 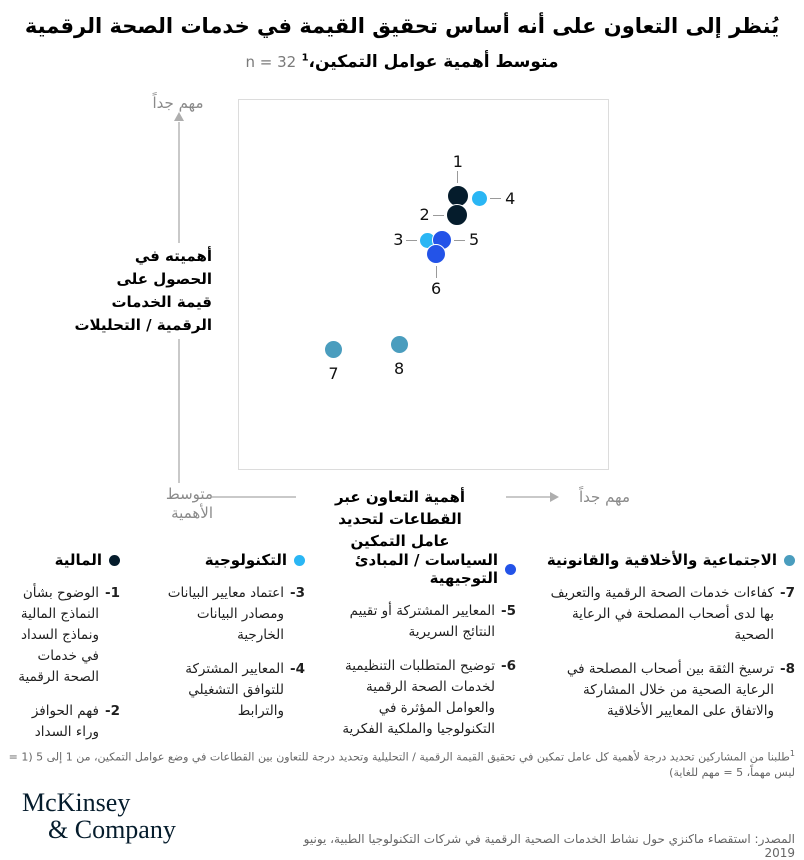 What do you see at coordinates (112, 710) in the screenshot?
I see `legend-item-number: 2-` at bounding box center [112, 710].